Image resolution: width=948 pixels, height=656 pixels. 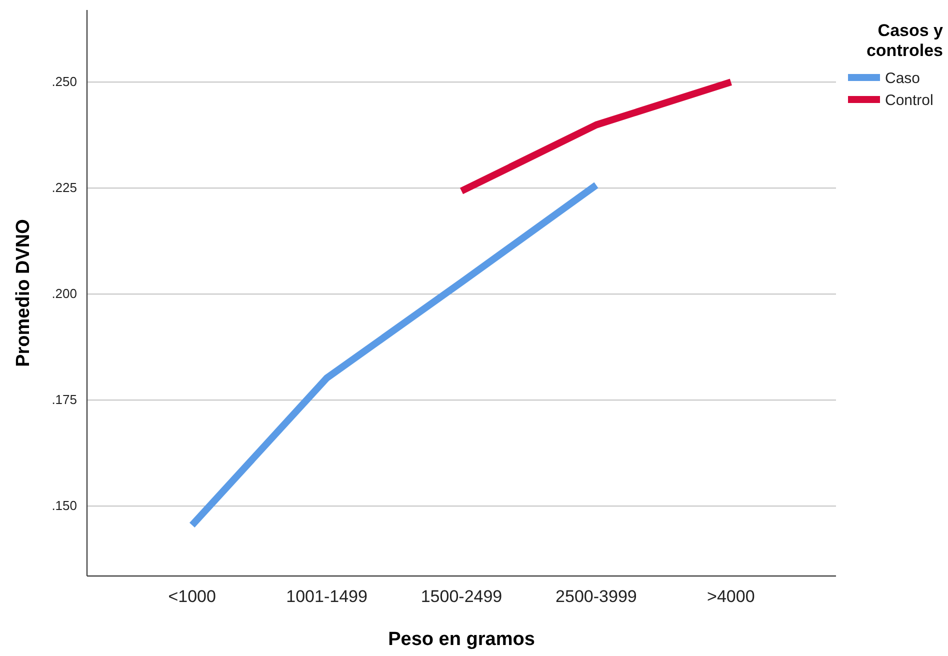 I want to click on x-tick-label: 1001-1499, so click(x=327, y=596).